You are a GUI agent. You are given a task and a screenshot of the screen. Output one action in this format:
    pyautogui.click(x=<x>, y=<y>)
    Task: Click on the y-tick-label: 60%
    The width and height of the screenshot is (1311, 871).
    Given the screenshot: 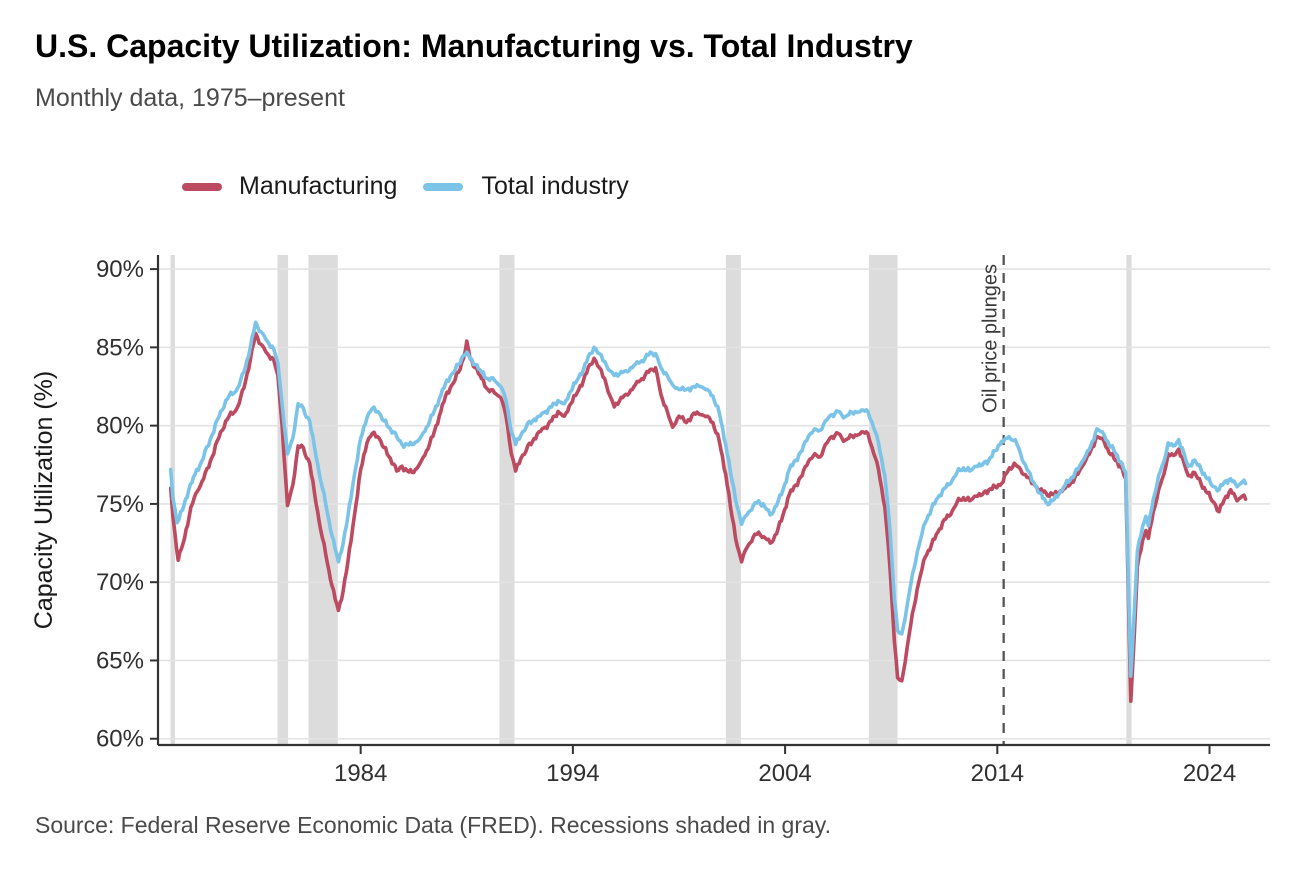 What is the action you would take?
    pyautogui.click(x=120, y=739)
    